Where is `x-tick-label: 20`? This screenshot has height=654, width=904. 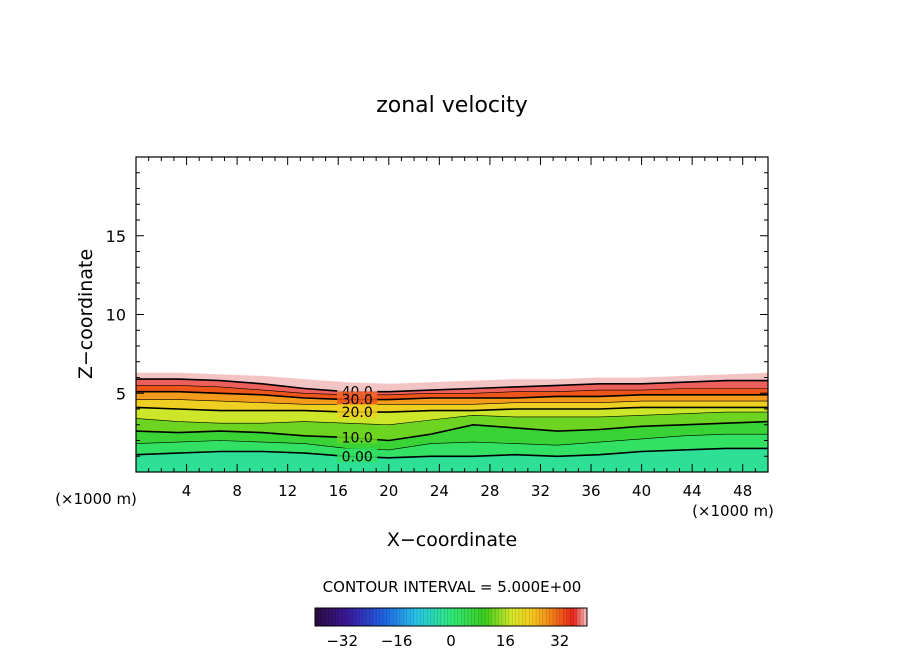 x-tick-label: 20 is located at coordinates (388, 491).